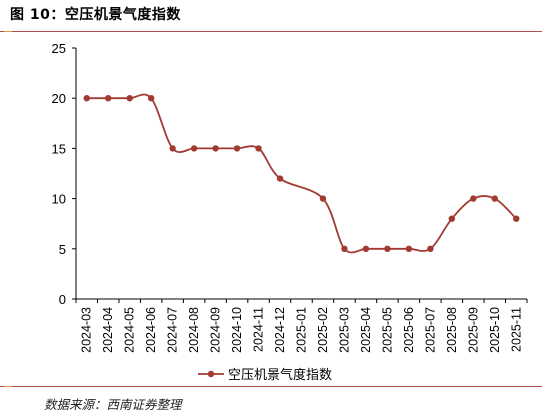 This screenshot has width=542, height=415. I want to click on y-tick-label: 25, so click(59, 48).